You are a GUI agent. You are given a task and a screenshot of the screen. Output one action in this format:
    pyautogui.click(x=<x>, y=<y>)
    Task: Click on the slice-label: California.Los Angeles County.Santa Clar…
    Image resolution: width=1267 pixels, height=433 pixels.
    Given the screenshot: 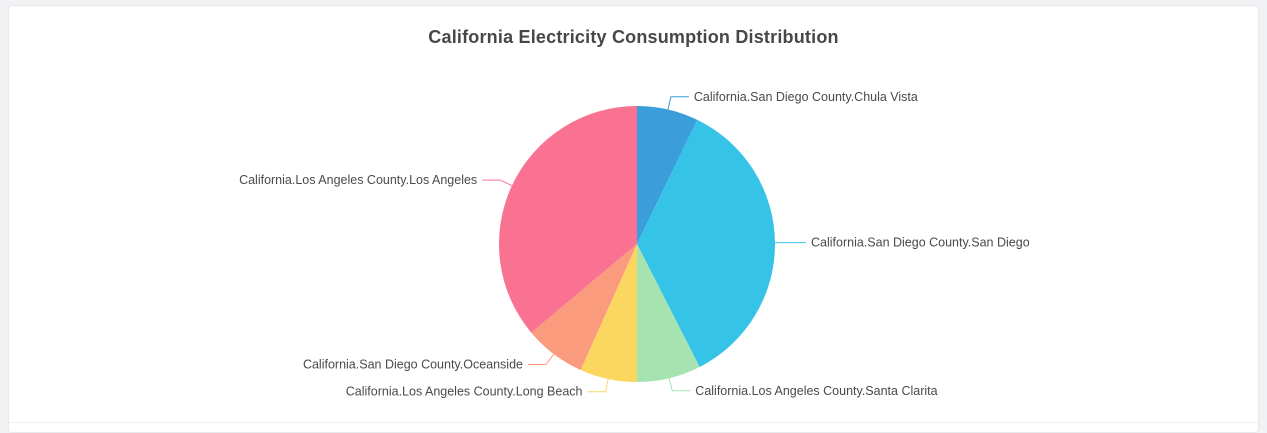 What is the action you would take?
    pyautogui.click(x=816, y=391)
    